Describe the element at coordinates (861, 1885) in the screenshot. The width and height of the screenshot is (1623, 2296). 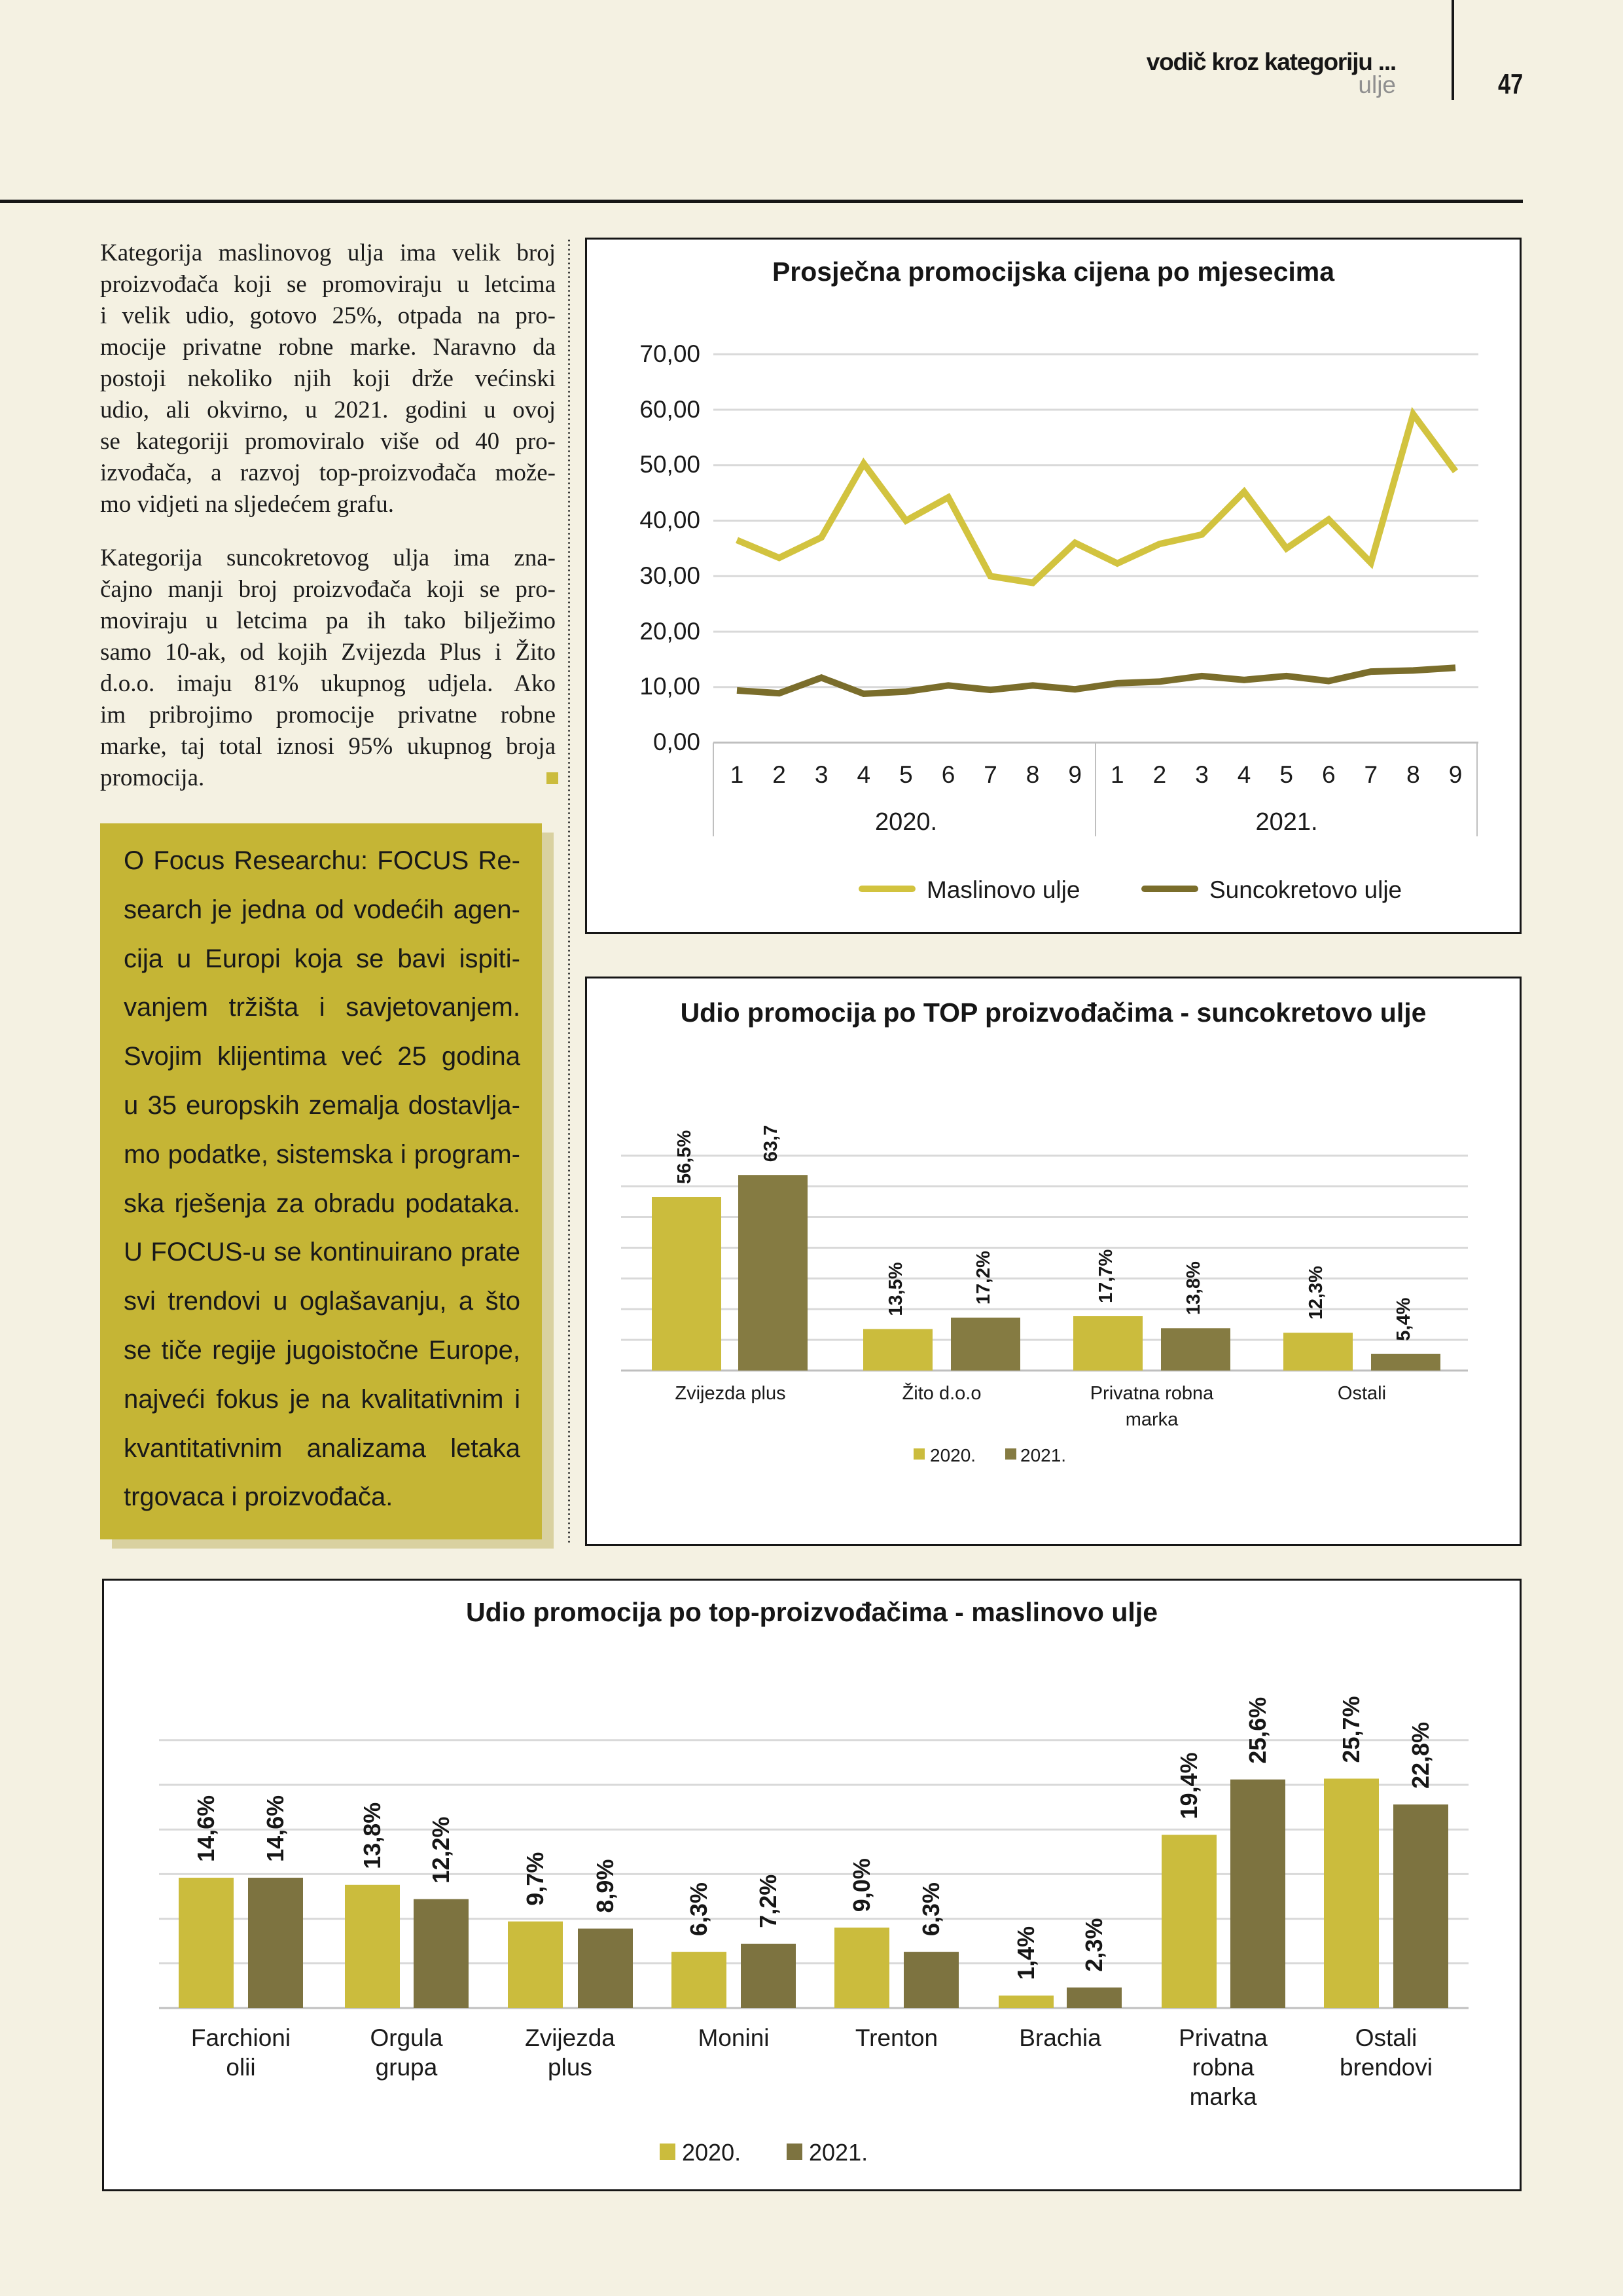
I see `svg-text: 9,0%` at that location.